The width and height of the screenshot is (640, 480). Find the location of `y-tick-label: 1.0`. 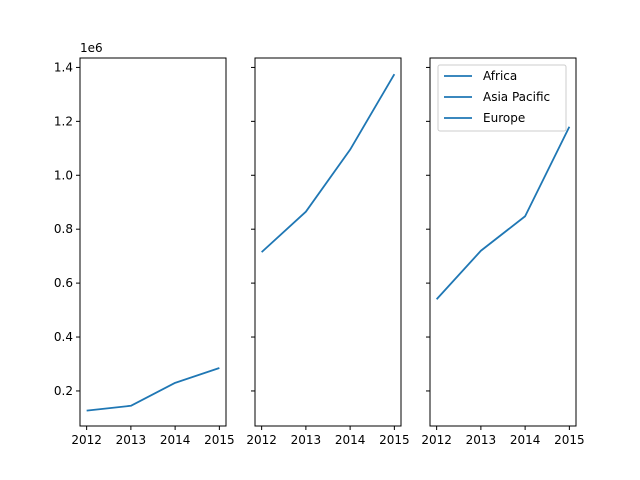

y-tick-label: 1.0 is located at coordinates (63, 175).